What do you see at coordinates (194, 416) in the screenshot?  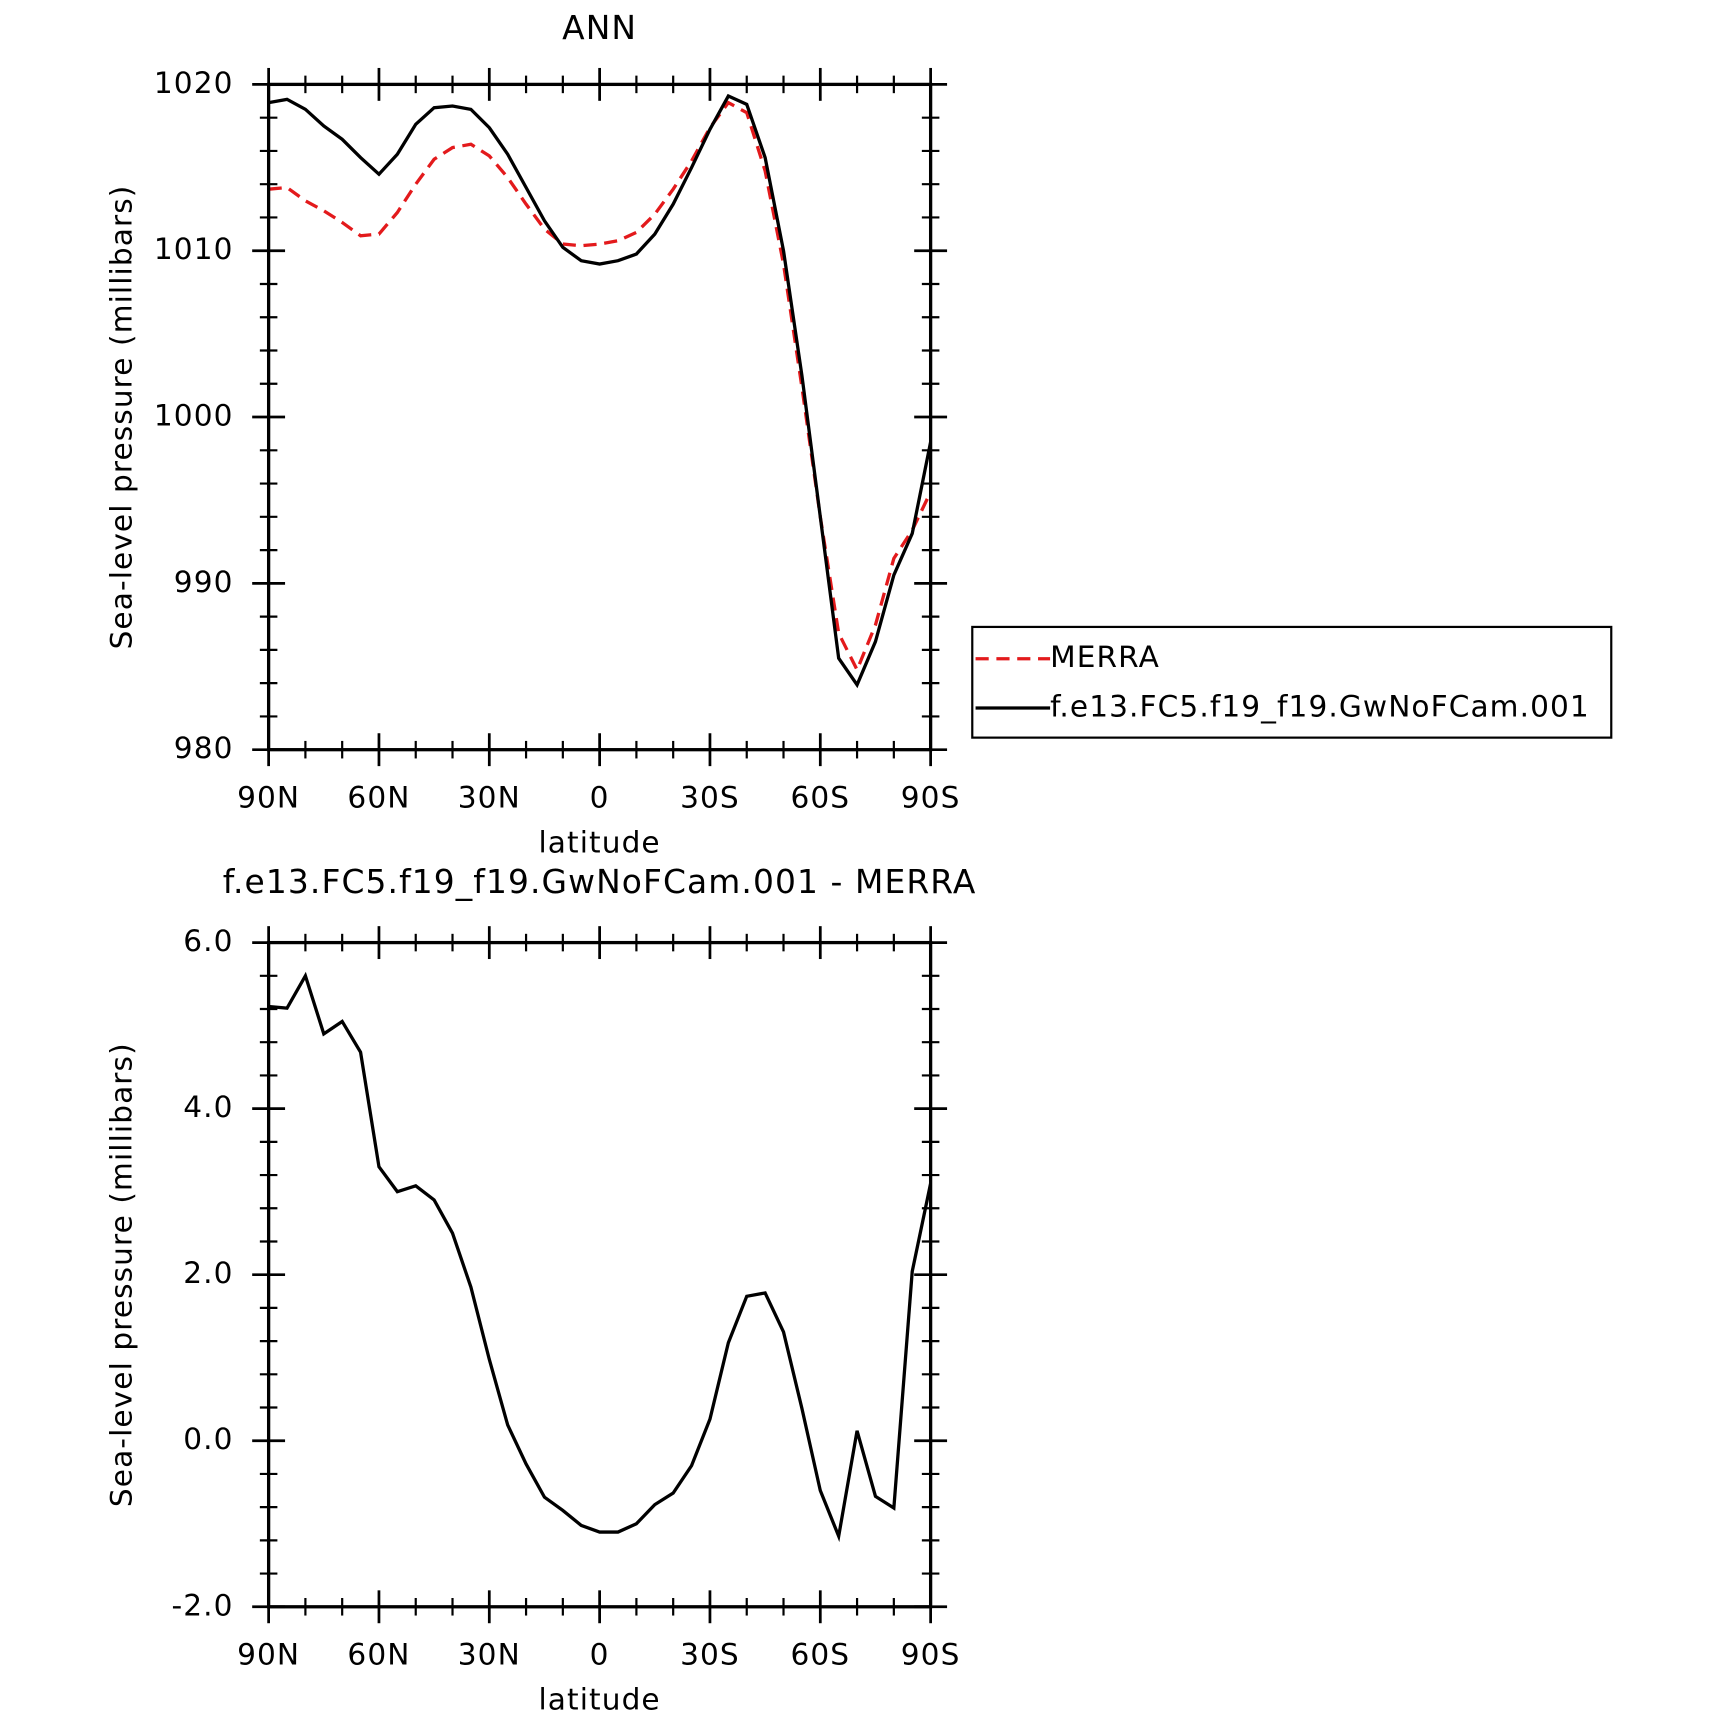 I see `y-tick-label: 1000` at bounding box center [194, 416].